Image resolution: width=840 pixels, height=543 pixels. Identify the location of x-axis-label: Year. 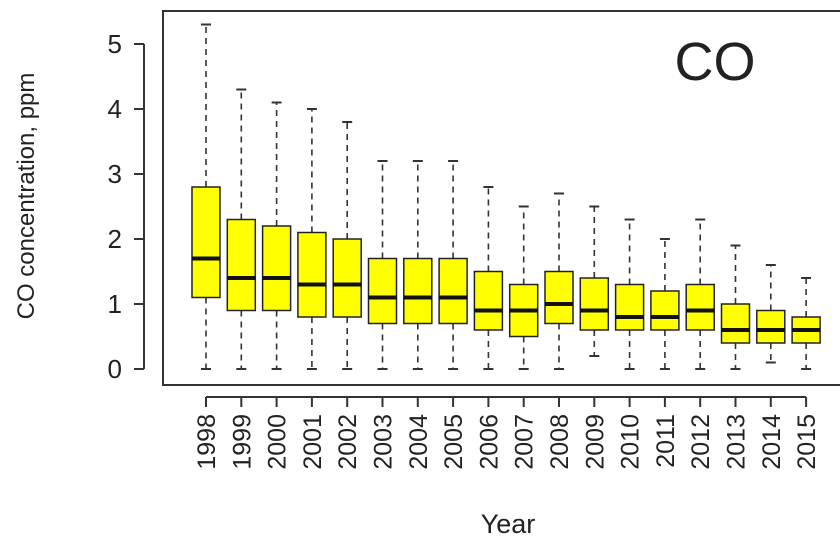
(508, 523).